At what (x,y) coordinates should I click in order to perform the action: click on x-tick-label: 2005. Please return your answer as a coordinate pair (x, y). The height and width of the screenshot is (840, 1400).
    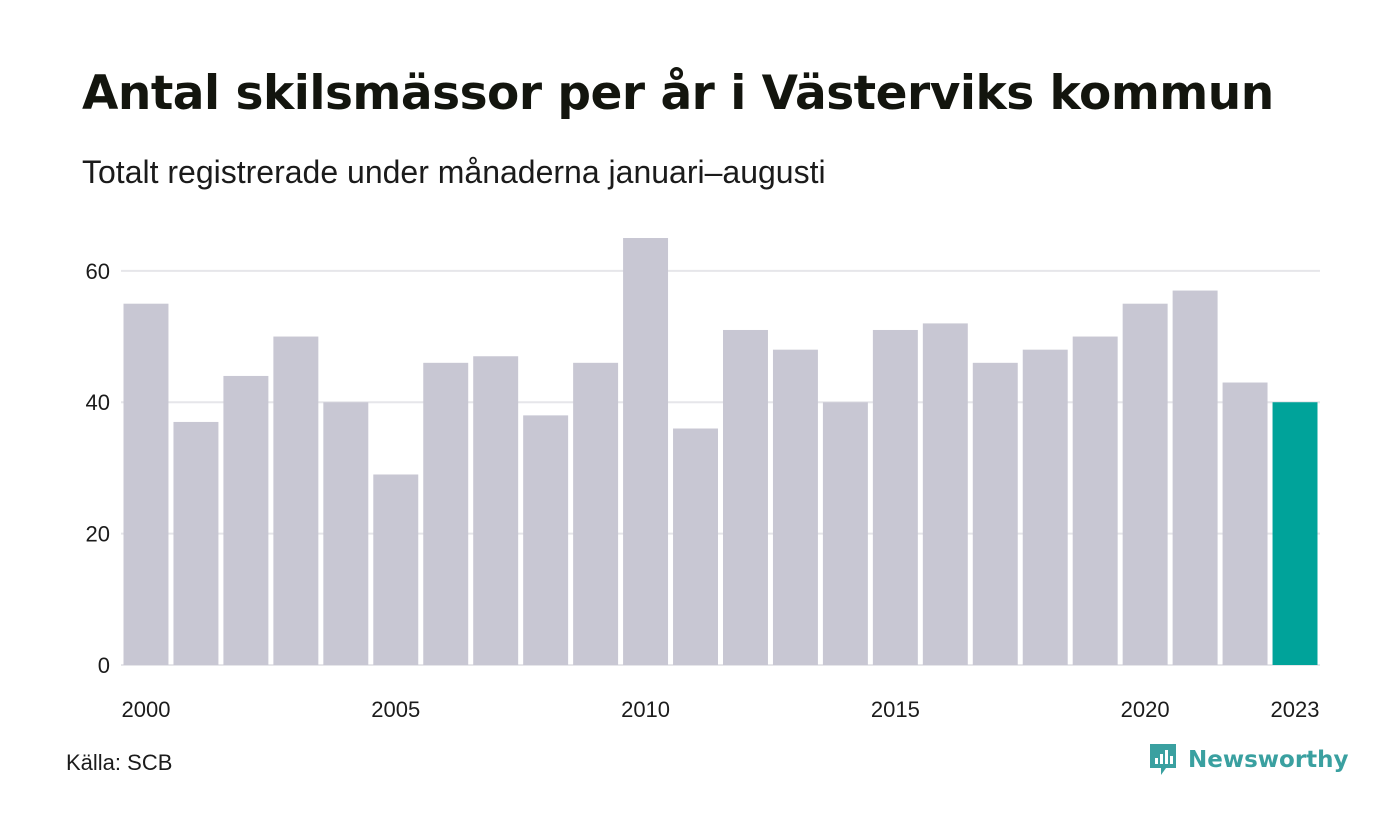
    Looking at the image, I should click on (395, 709).